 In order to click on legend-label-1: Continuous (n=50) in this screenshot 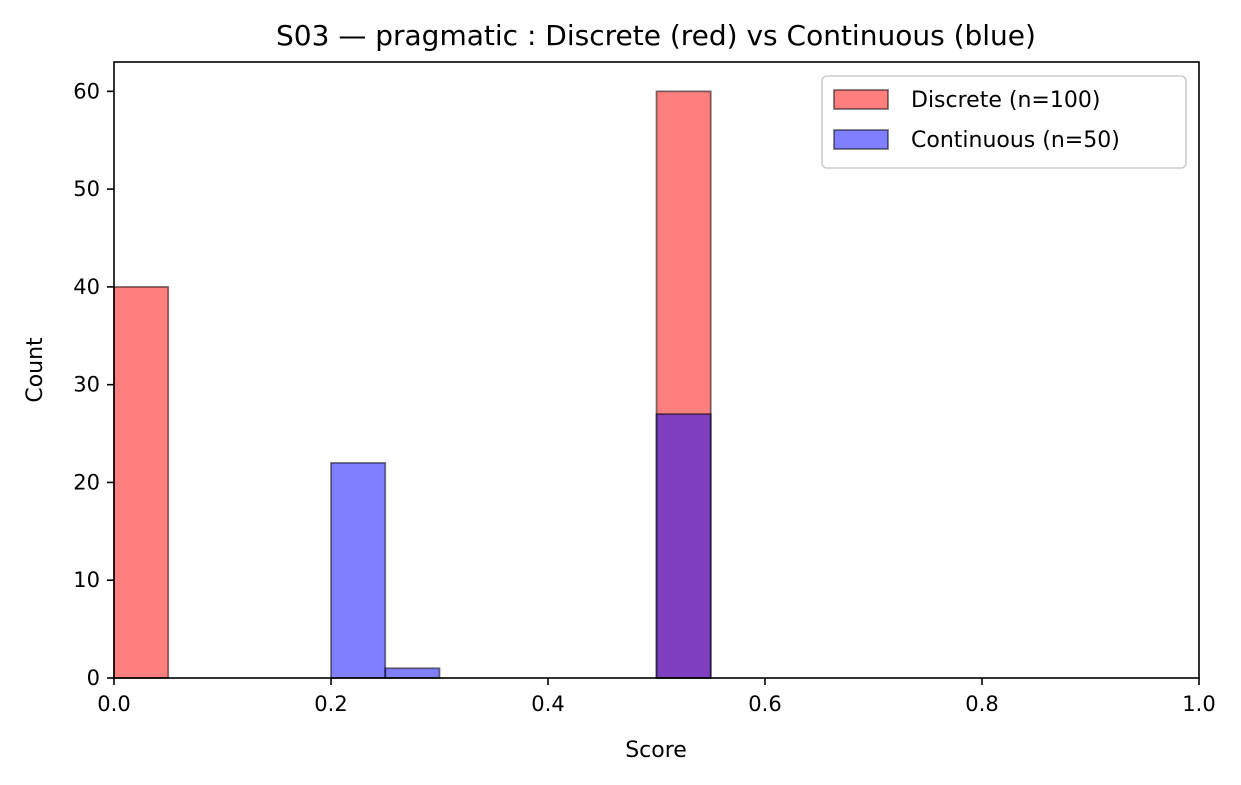, I will do `click(1015, 140)`.